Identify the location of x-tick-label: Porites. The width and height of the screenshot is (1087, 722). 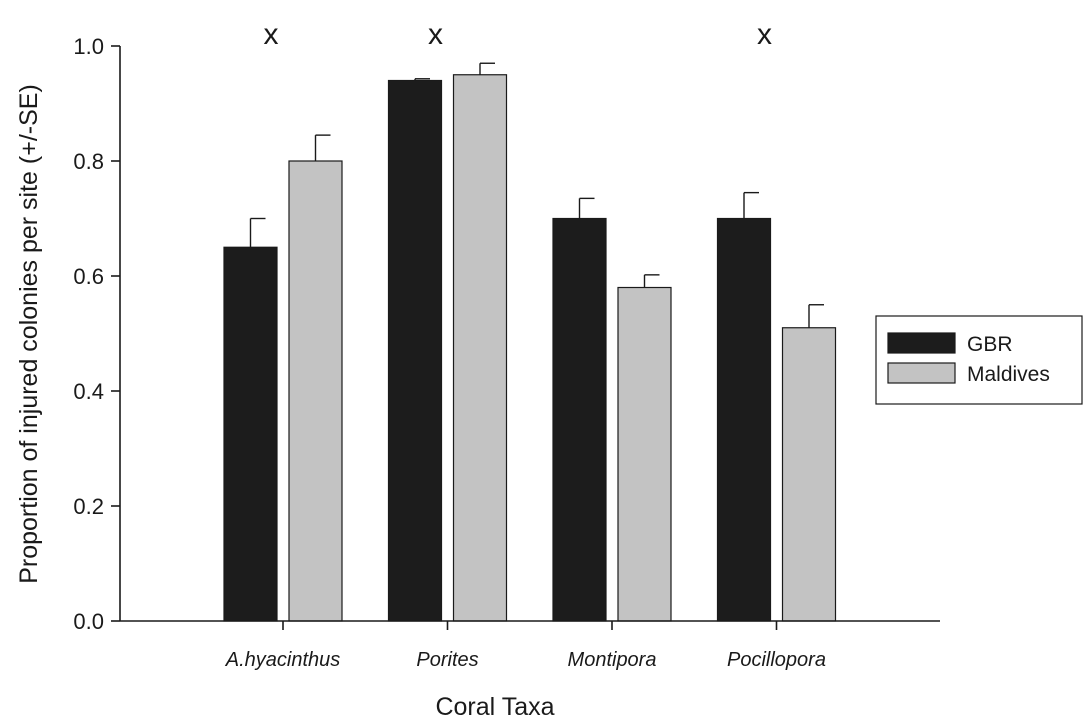
(447, 660).